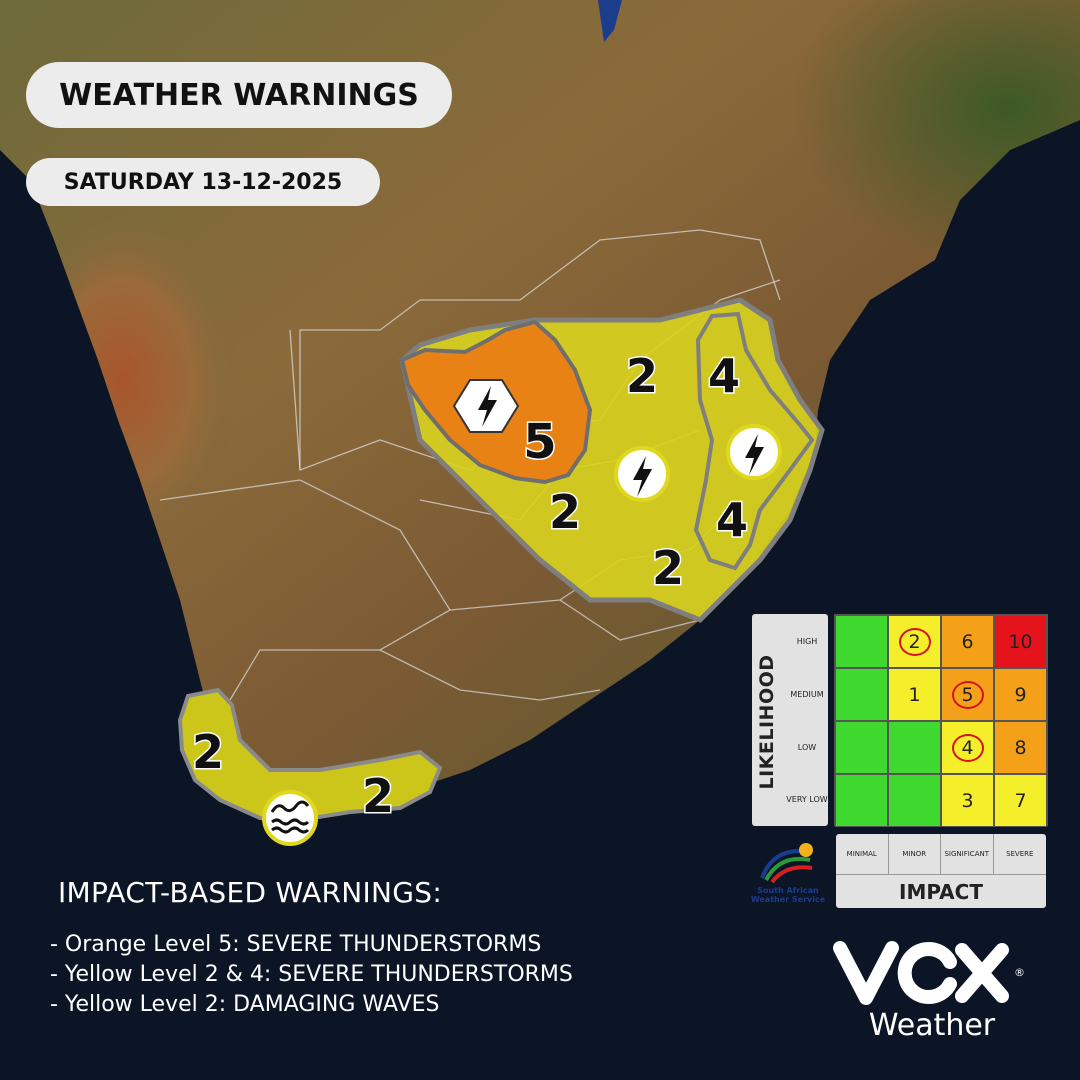  What do you see at coordinates (1019, 972) in the screenshot?
I see `registered-mark: ®` at bounding box center [1019, 972].